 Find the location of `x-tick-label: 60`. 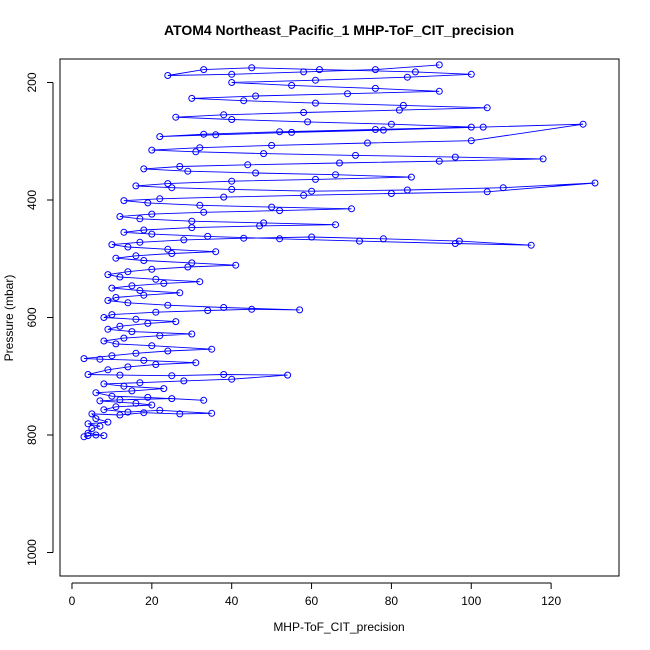

x-tick-label: 60 is located at coordinates (312, 601).